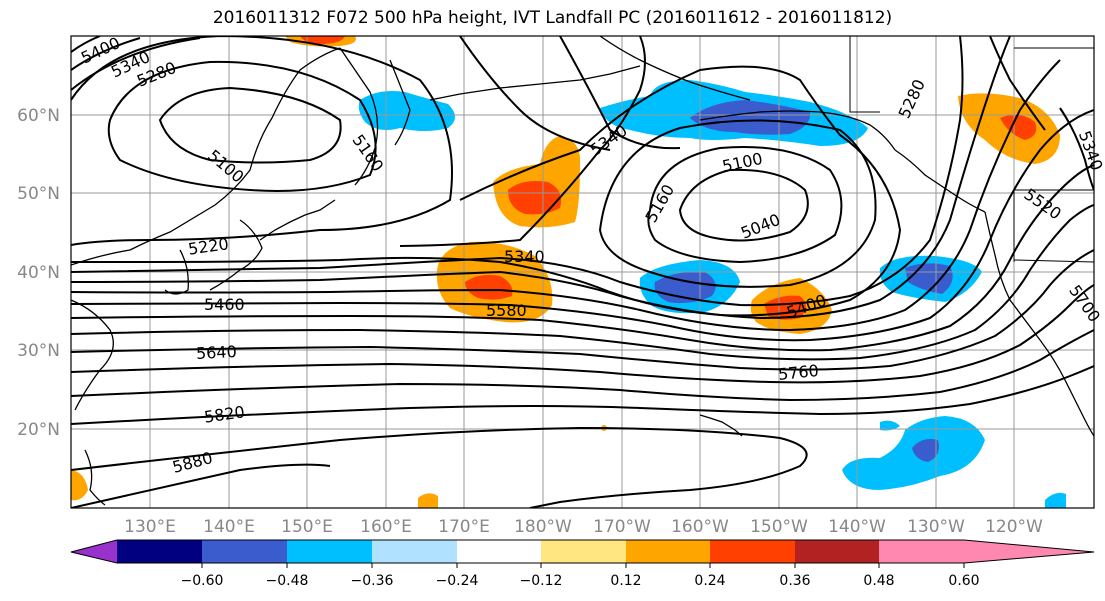 Image resolution: width=1105 pixels, height=601 pixels. Describe the element at coordinates (1014, 527) in the screenshot. I see `lon-label: 120°W` at that location.